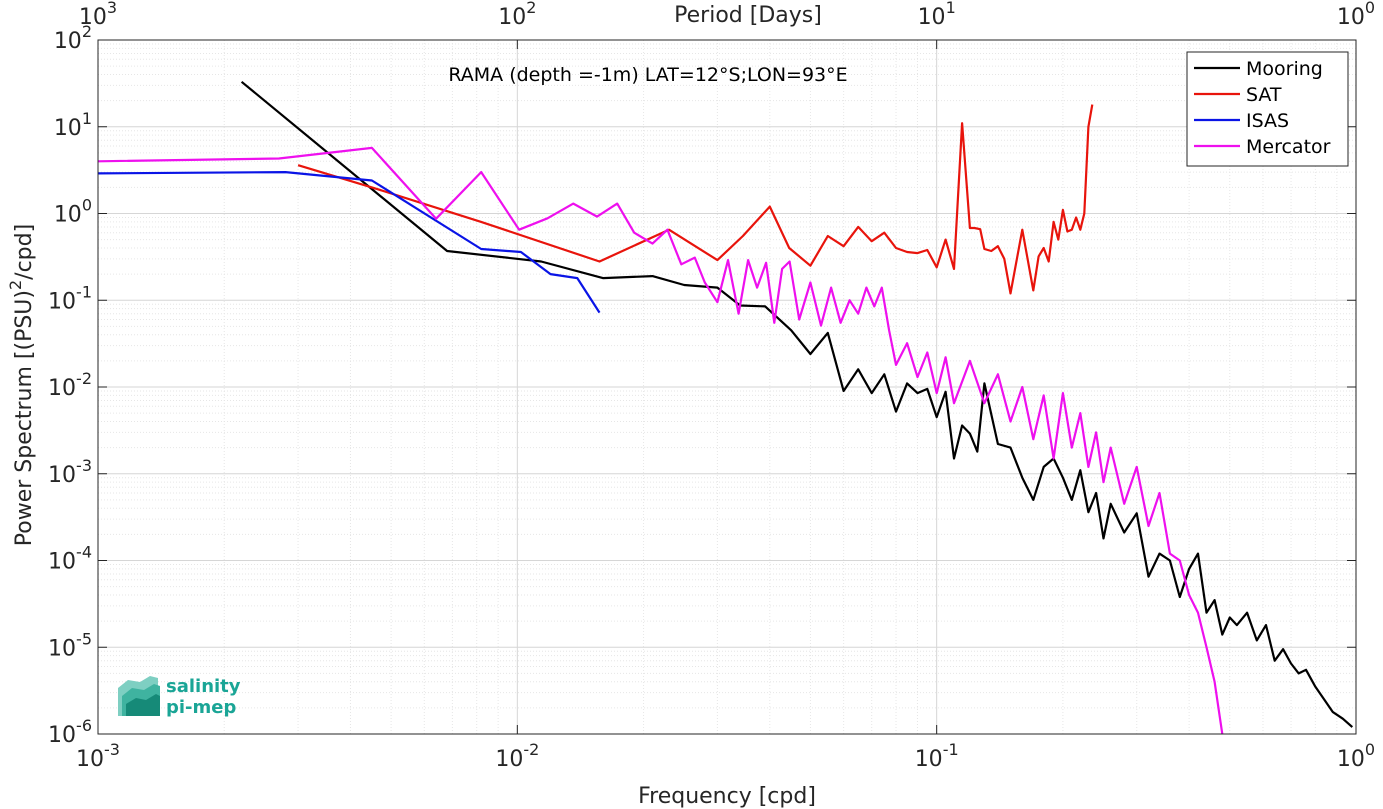 Image resolution: width=1383 pixels, height=809 pixels. I want to click on y-axis-label: Power Spectrum [(PSU)2/cpd], so click(21, 385).